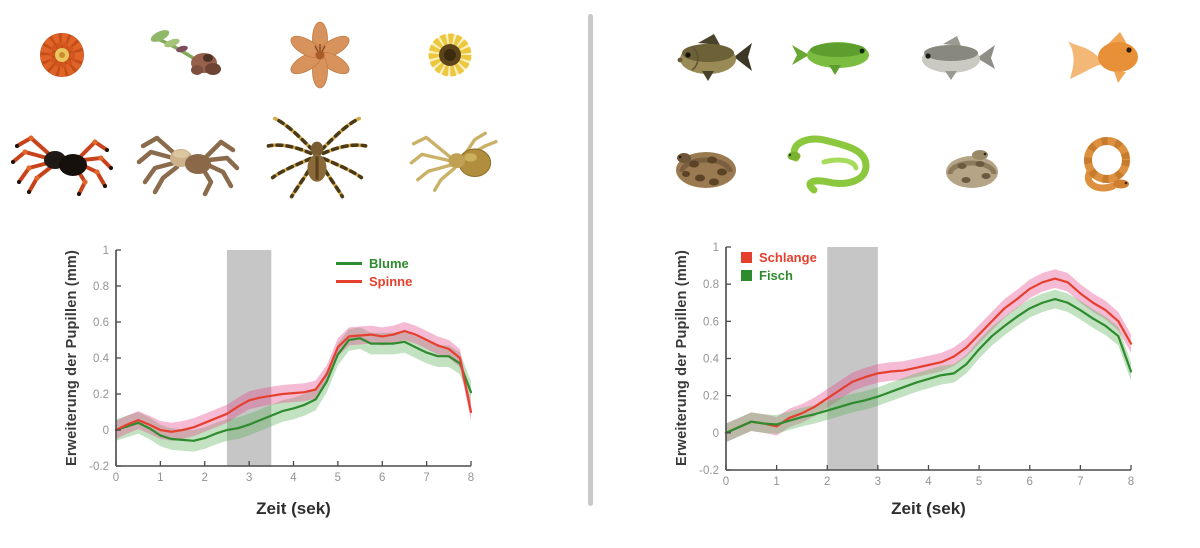  Describe the element at coordinates (958, 58) in the screenshot. I see `silver-fish-icon` at that location.